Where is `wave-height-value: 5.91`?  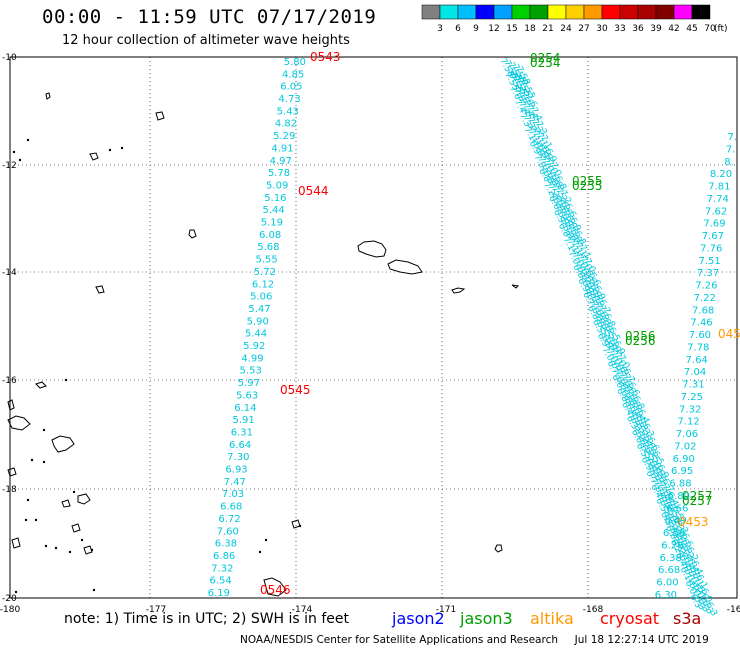
wave-height-value: 5.91 is located at coordinates (243, 420).